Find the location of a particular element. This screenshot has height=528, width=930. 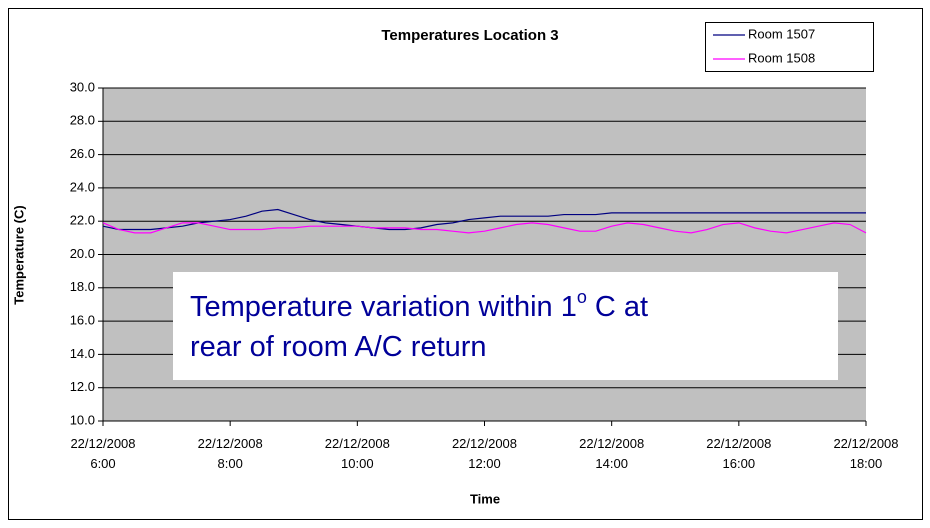

x-tick-label: 22/12/2008 18:00 is located at coordinates (865, 453).